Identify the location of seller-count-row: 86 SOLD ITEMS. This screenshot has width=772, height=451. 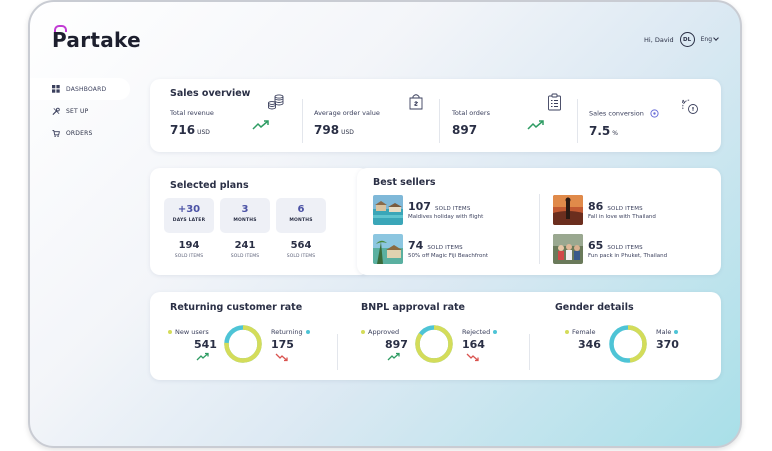
(622, 206).